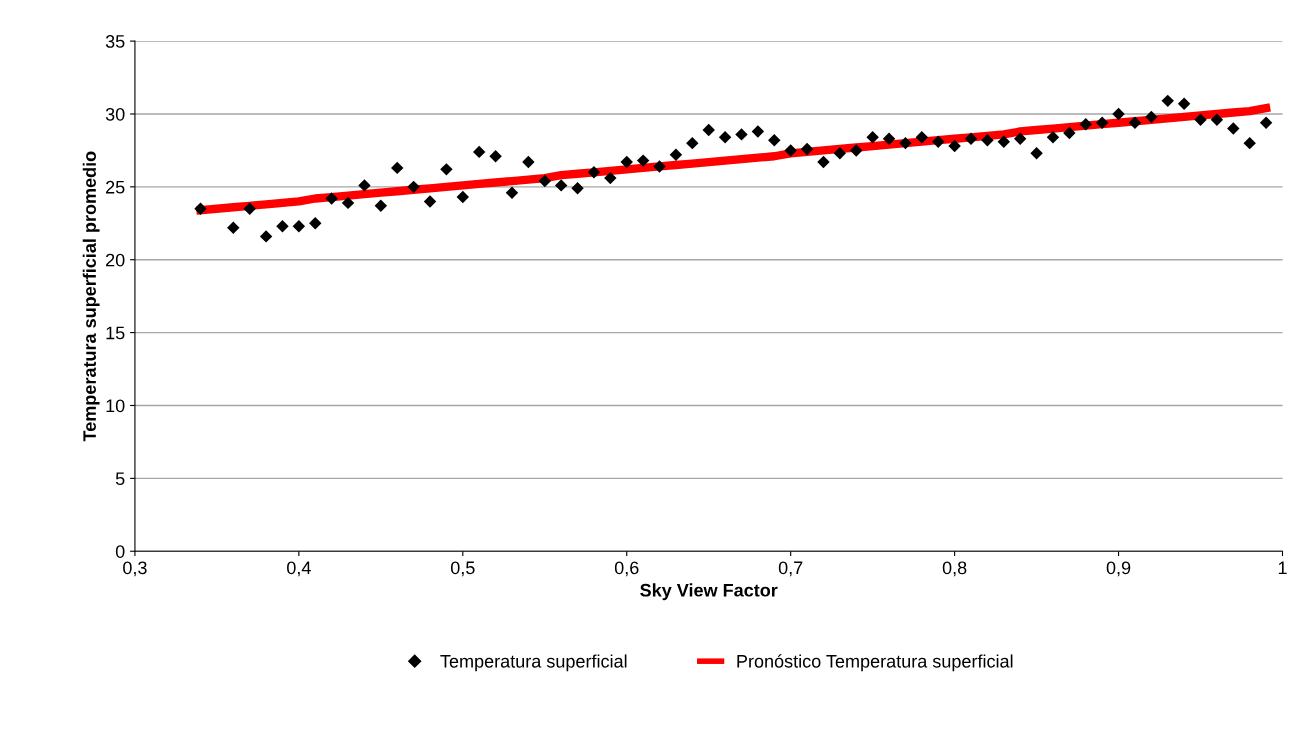 The image size is (1310, 734). I want to click on y-tick-label: 20, so click(115, 260).